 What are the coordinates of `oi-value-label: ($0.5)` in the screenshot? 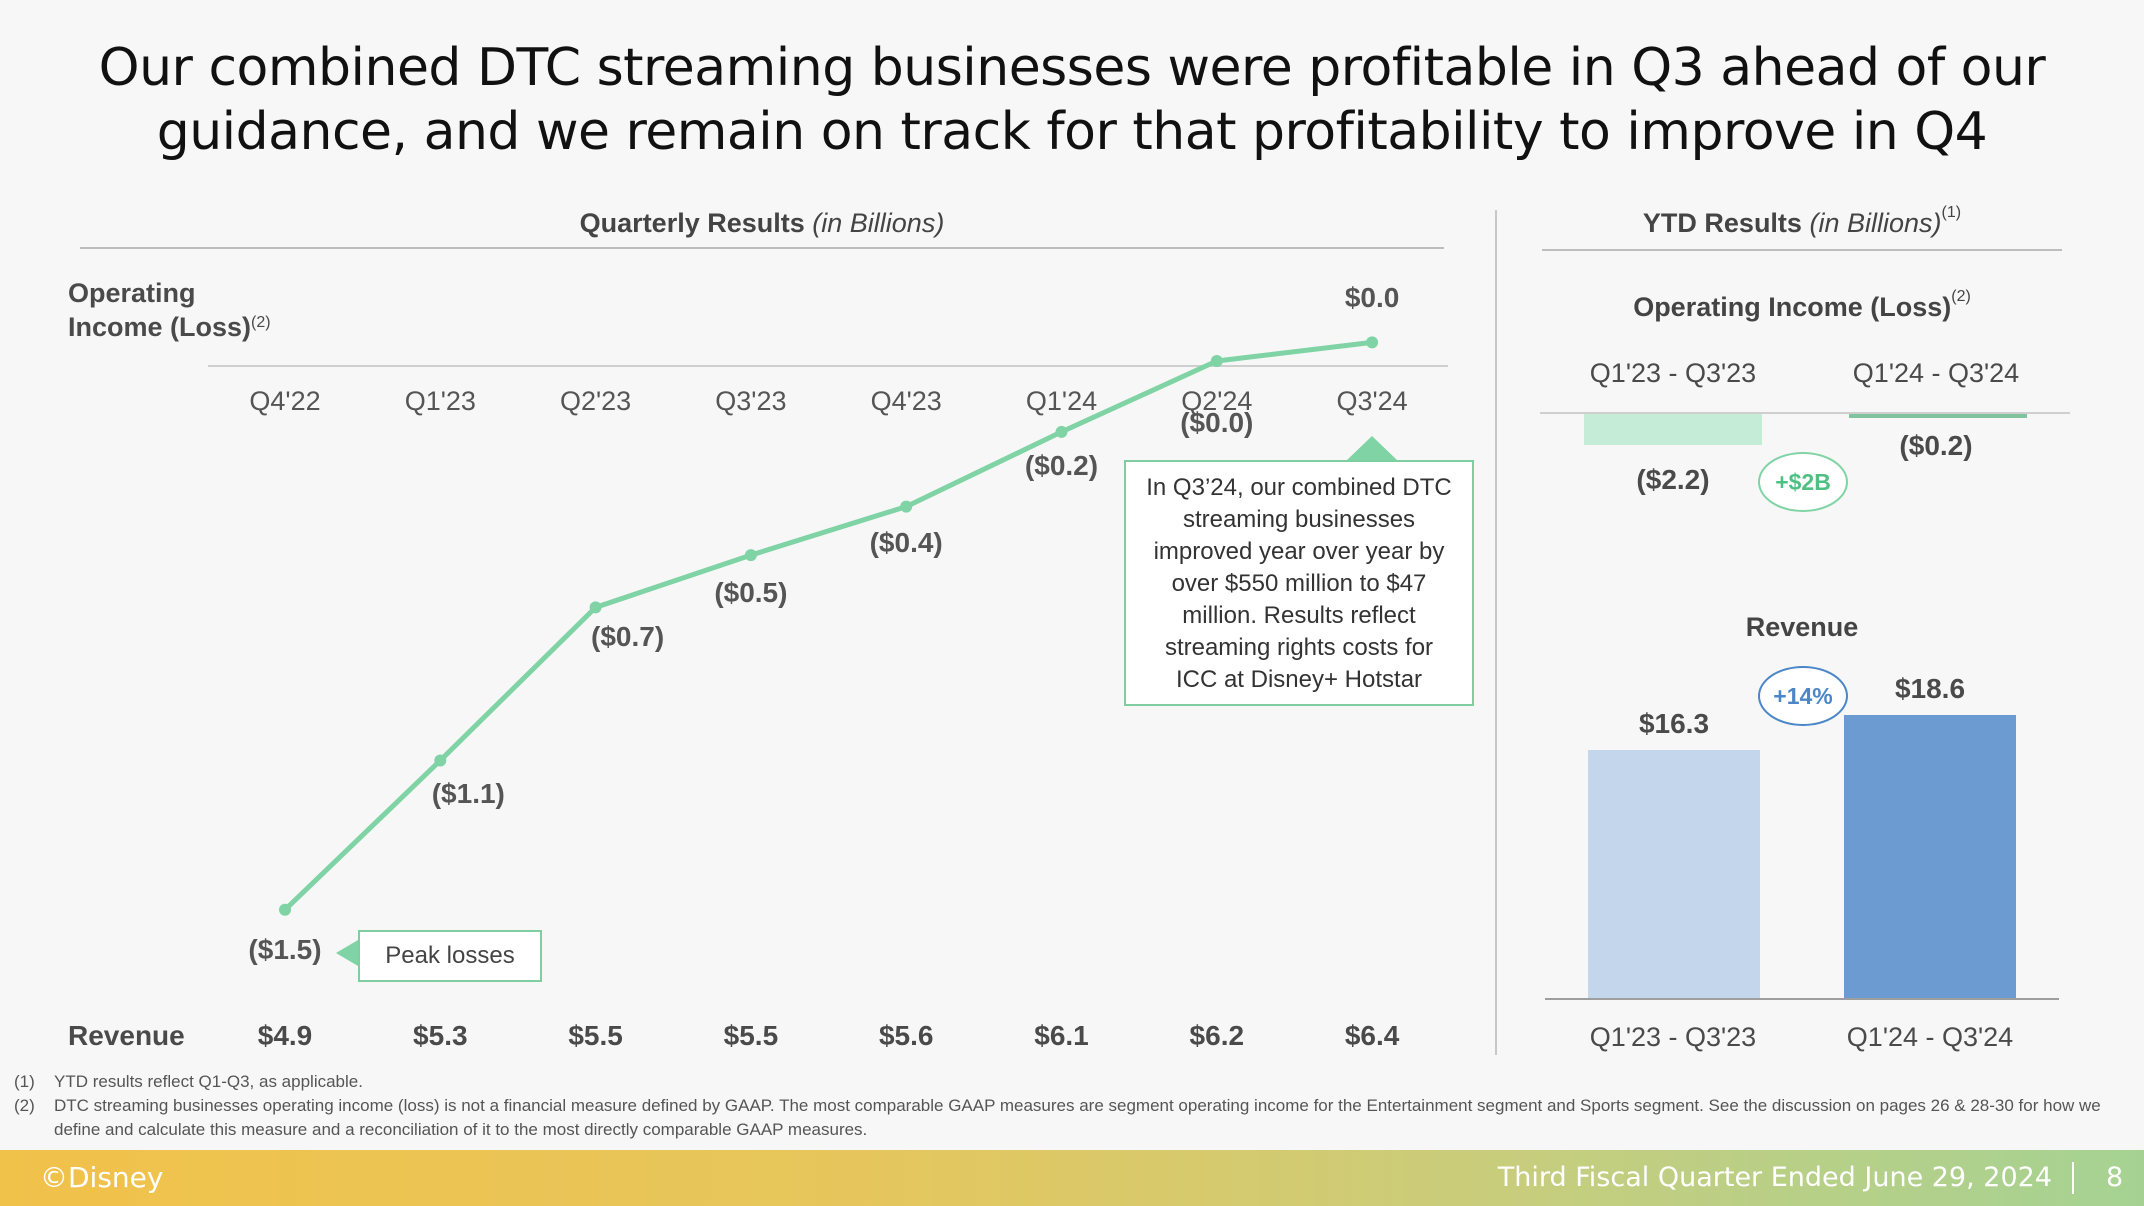 It's located at (751, 593).